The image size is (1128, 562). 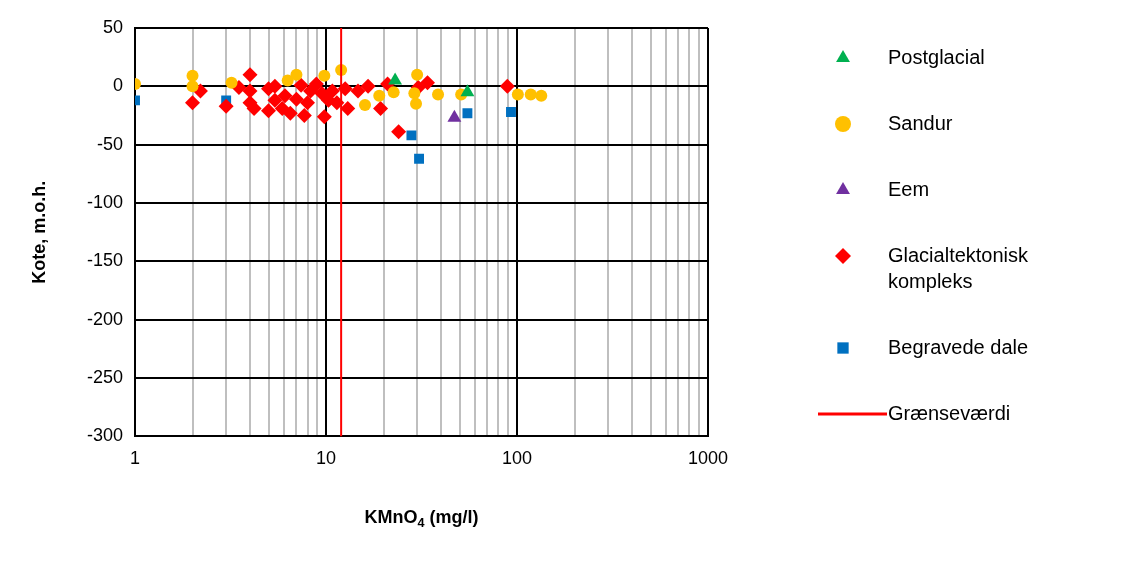 I want to click on legend-label: Begravede dale, so click(x=958, y=346).